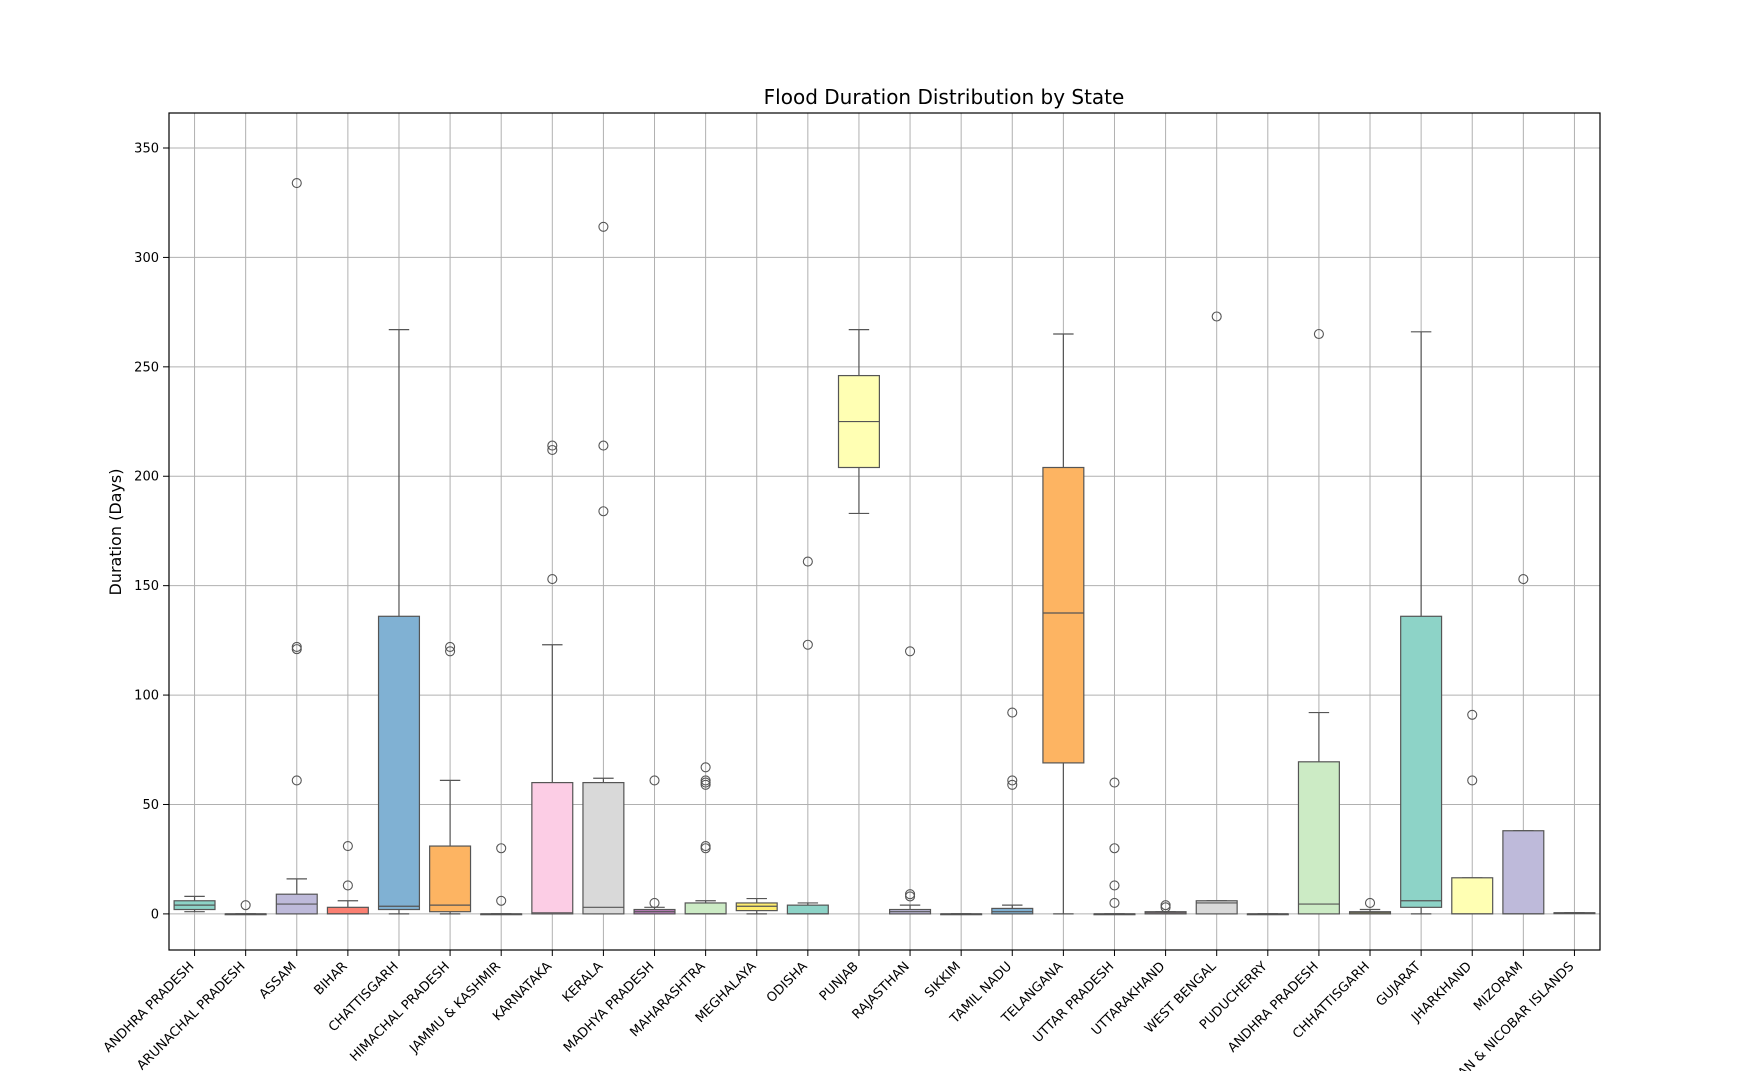  I want to click on y-tick-label: 300, so click(146, 258).